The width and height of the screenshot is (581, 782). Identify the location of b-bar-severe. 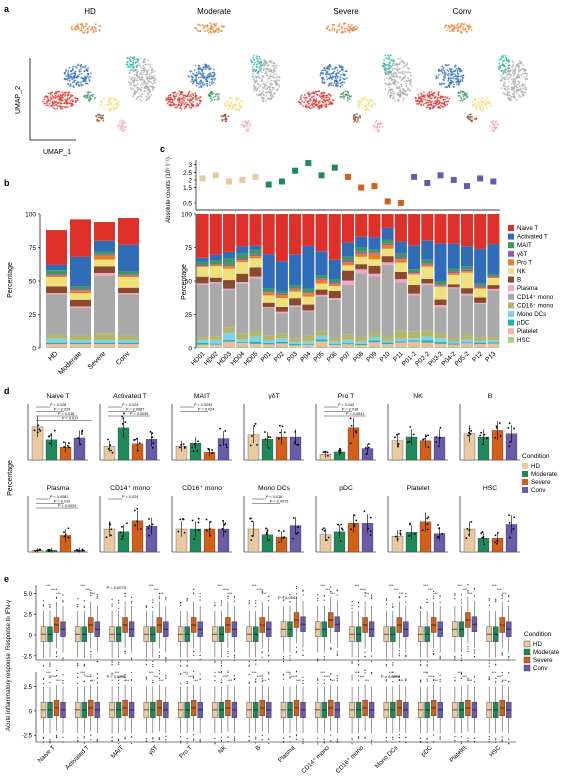
(104, 285).